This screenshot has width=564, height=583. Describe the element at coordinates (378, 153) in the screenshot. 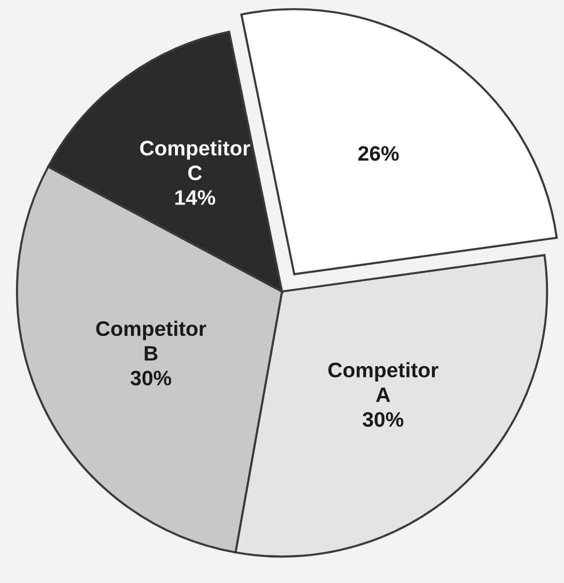

I see `data-label: 26%` at that location.